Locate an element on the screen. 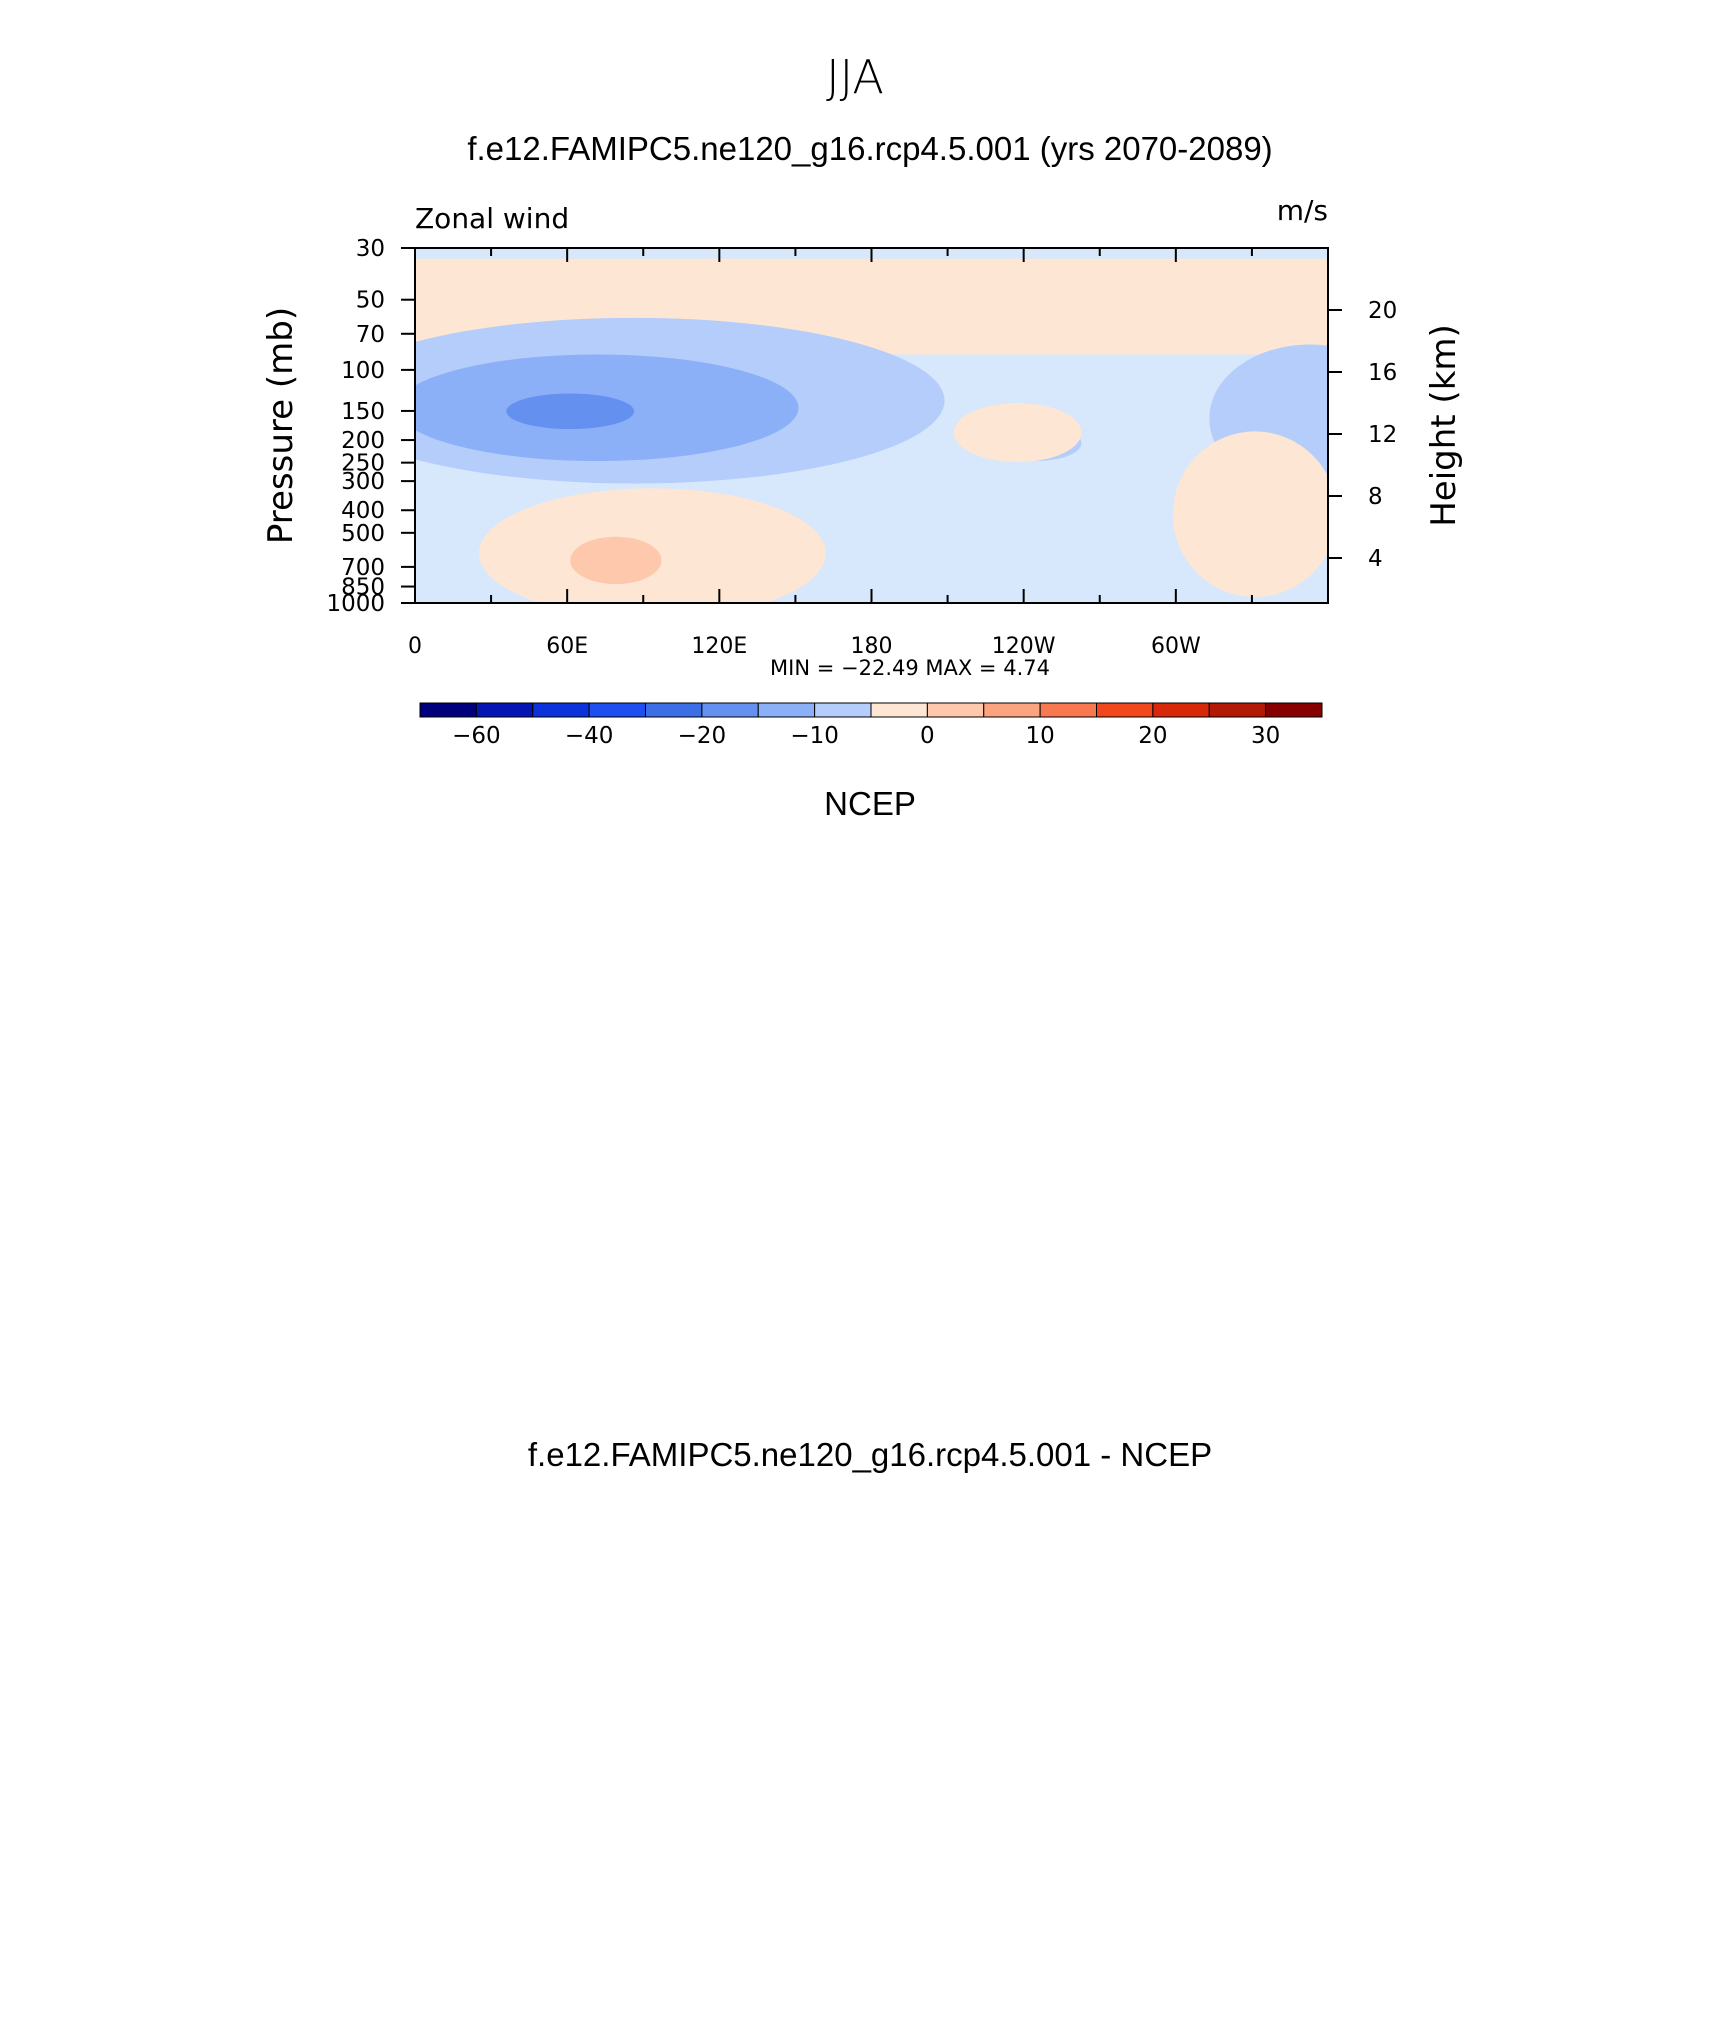 Image resolution: width=1710 pixels, height=2038 pixels. y-tick-label: 70 is located at coordinates (370, 335).